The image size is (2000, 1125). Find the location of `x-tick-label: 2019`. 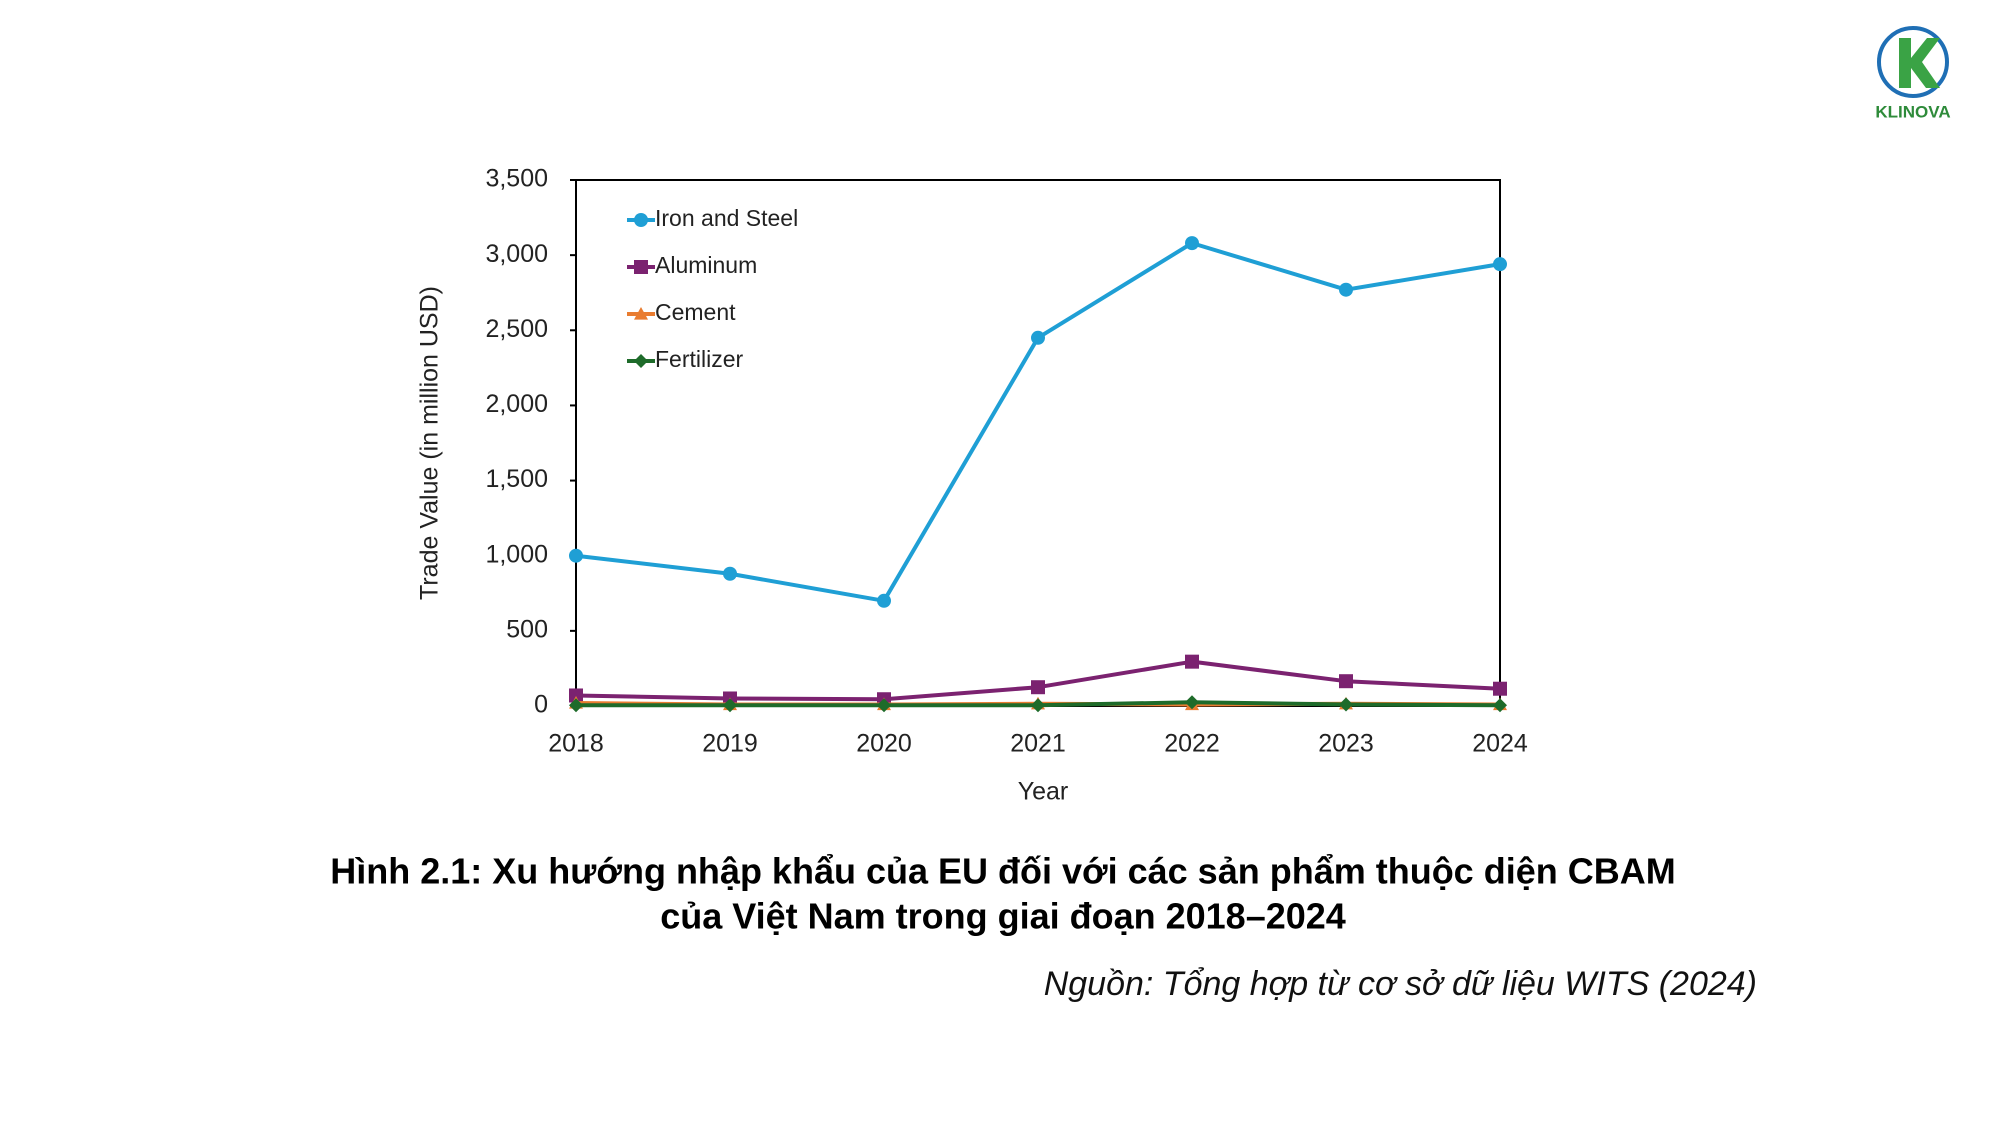

x-tick-label: 2019 is located at coordinates (730, 744).